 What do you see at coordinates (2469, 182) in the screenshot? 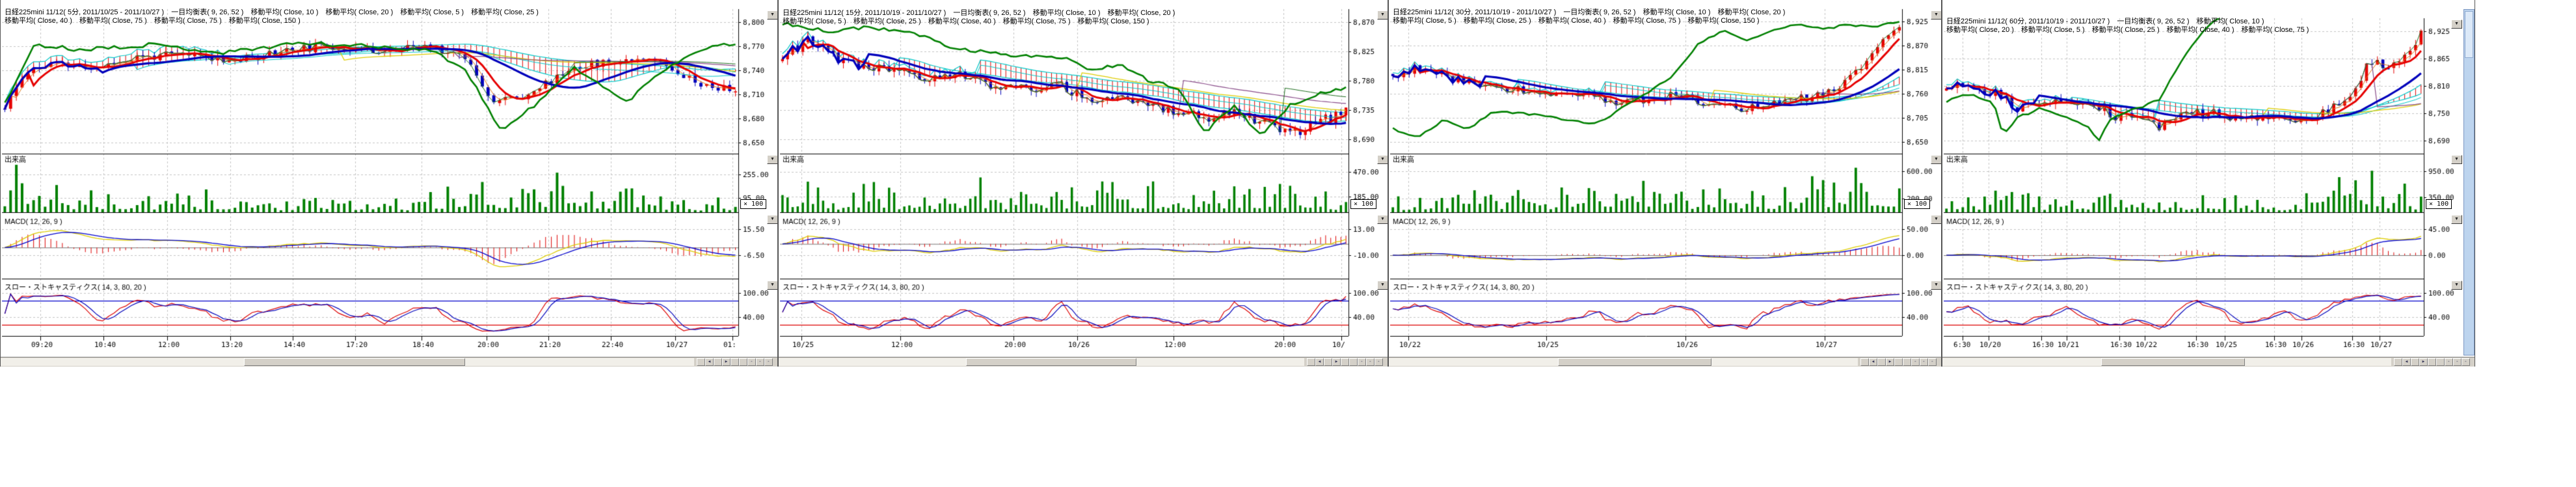
I see `chart-vscrollbar` at bounding box center [2469, 182].